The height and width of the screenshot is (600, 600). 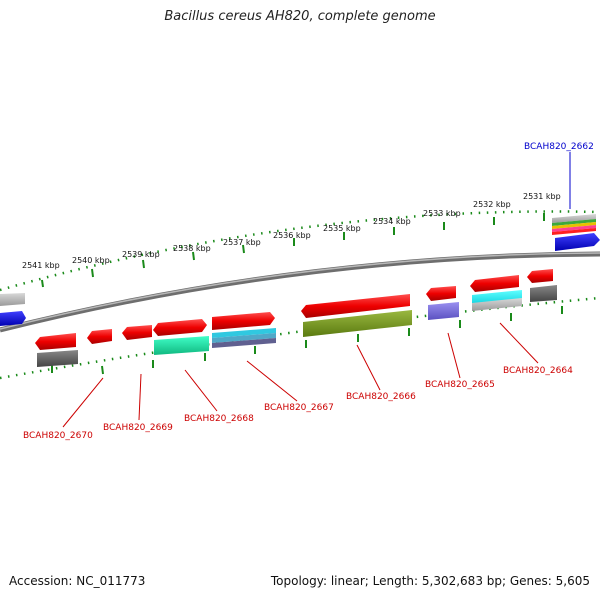 What do you see at coordinates (41, 265) in the screenshot?
I see `kbp-label: 2541 kbp` at bounding box center [41, 265].